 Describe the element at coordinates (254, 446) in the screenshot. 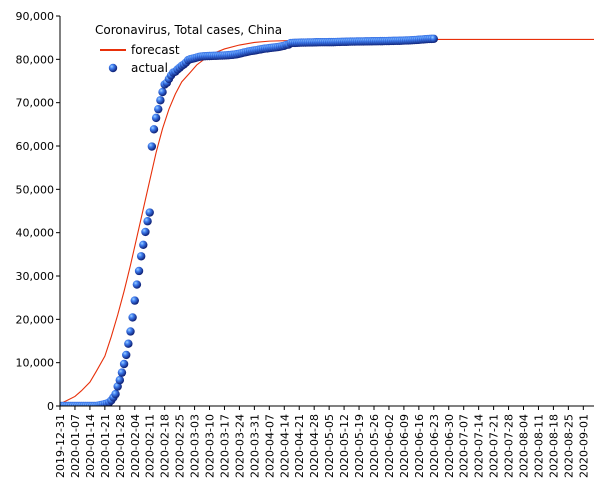

I see `x-tick-label: 2020-03-31` at that location.